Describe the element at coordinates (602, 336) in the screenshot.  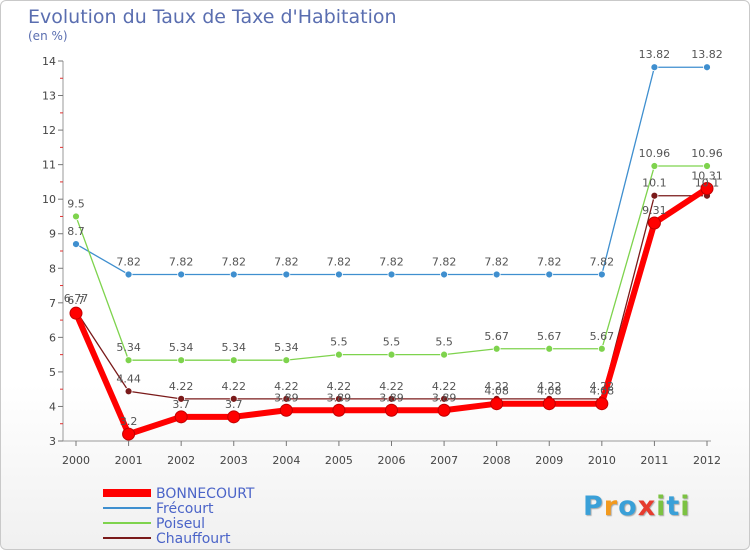
I see `data-label: 5.67` at that location.